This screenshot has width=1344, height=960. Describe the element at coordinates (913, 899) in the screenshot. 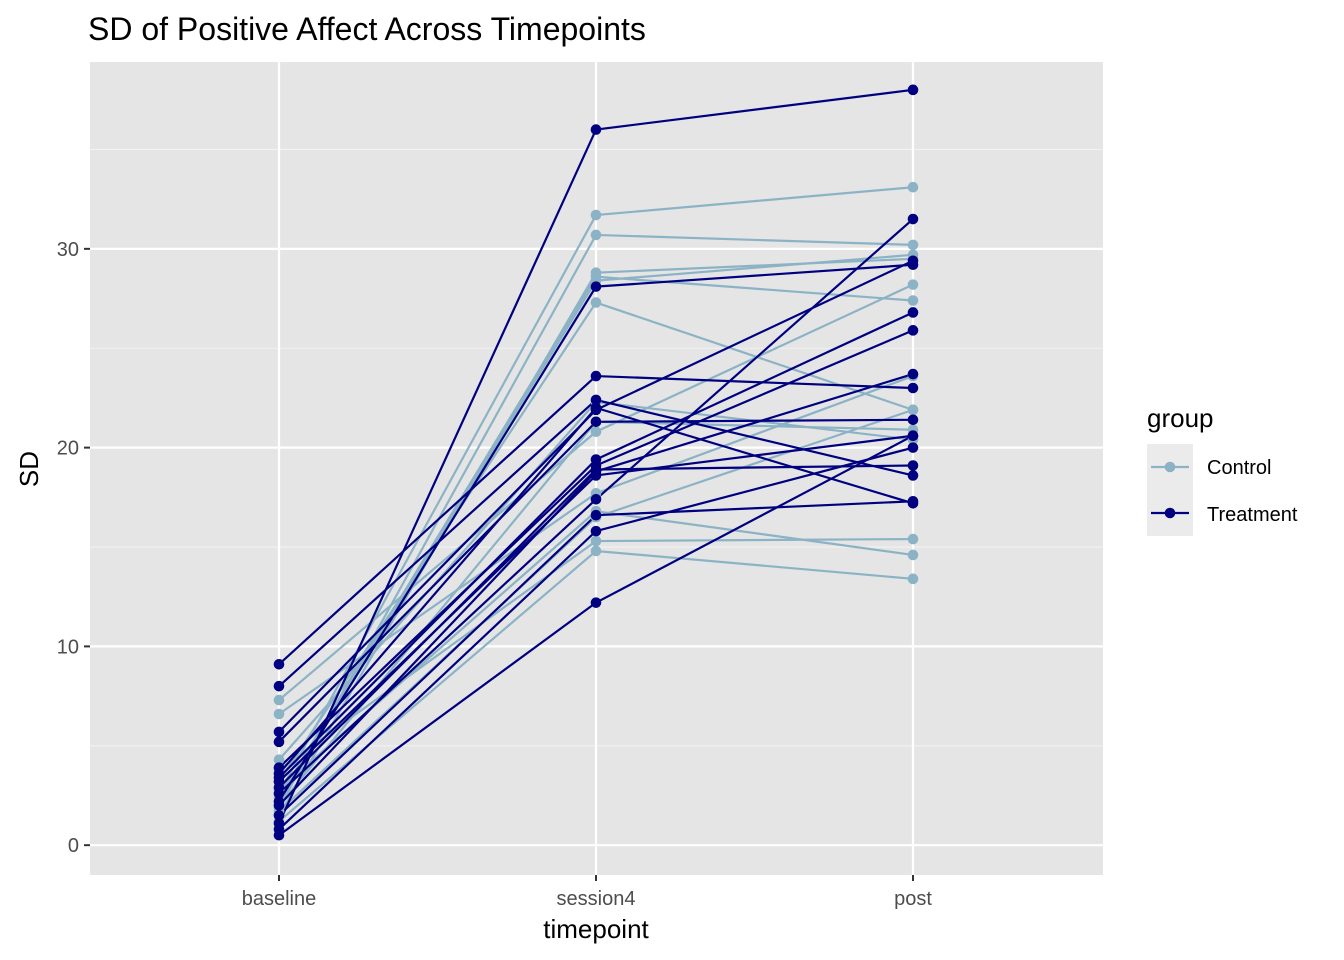

I see `x-tick-label: post` at that location.